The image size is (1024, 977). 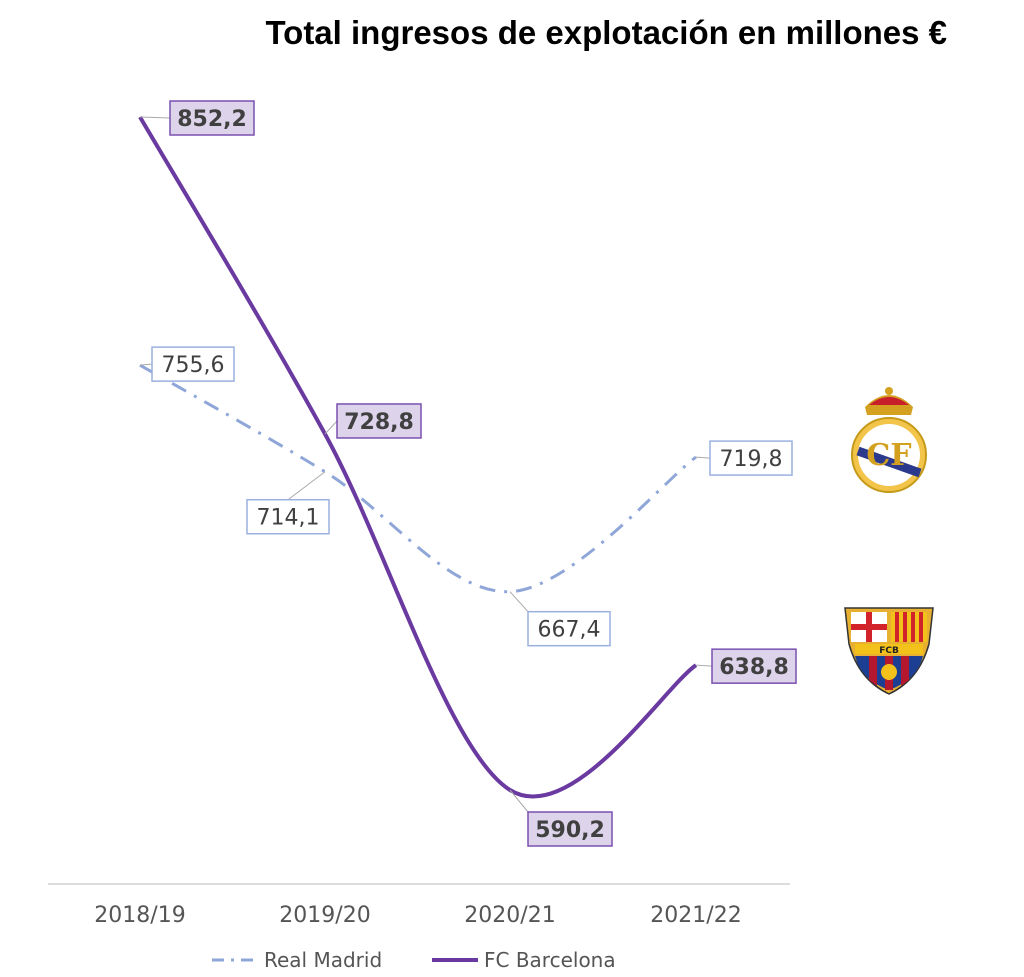 What do you see at coordinates (695, 915) in the screenshot?
I see `x-tick-label: 2021/22` at bounding box center [695, 915].